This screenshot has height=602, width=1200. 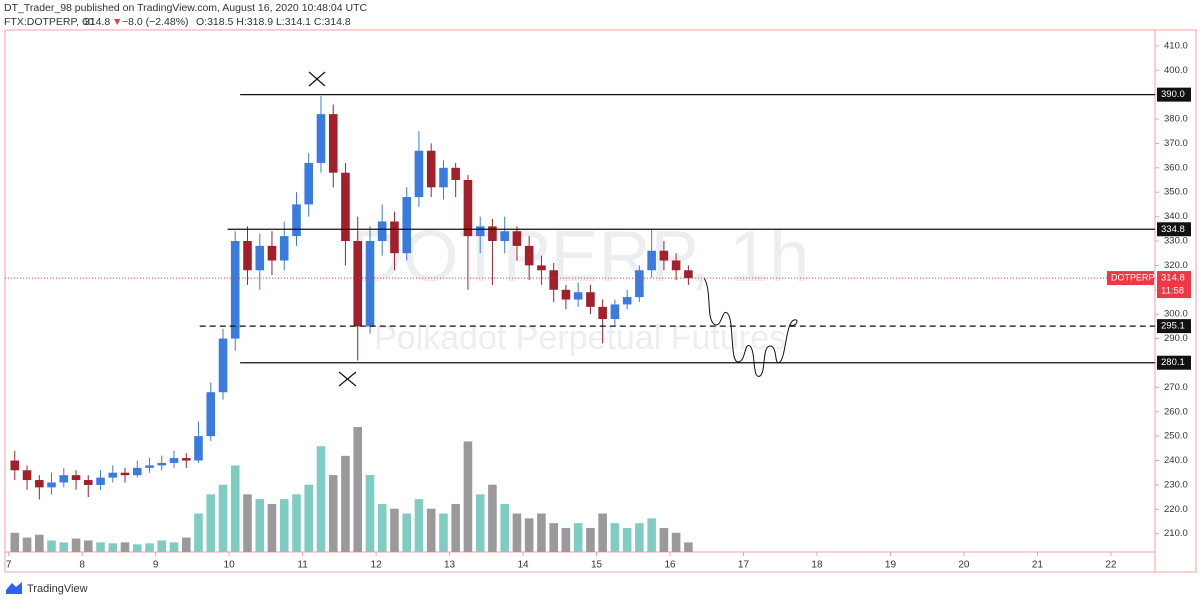 I want to click on last-price-label: 314.8, so click(x=1173, y=278).